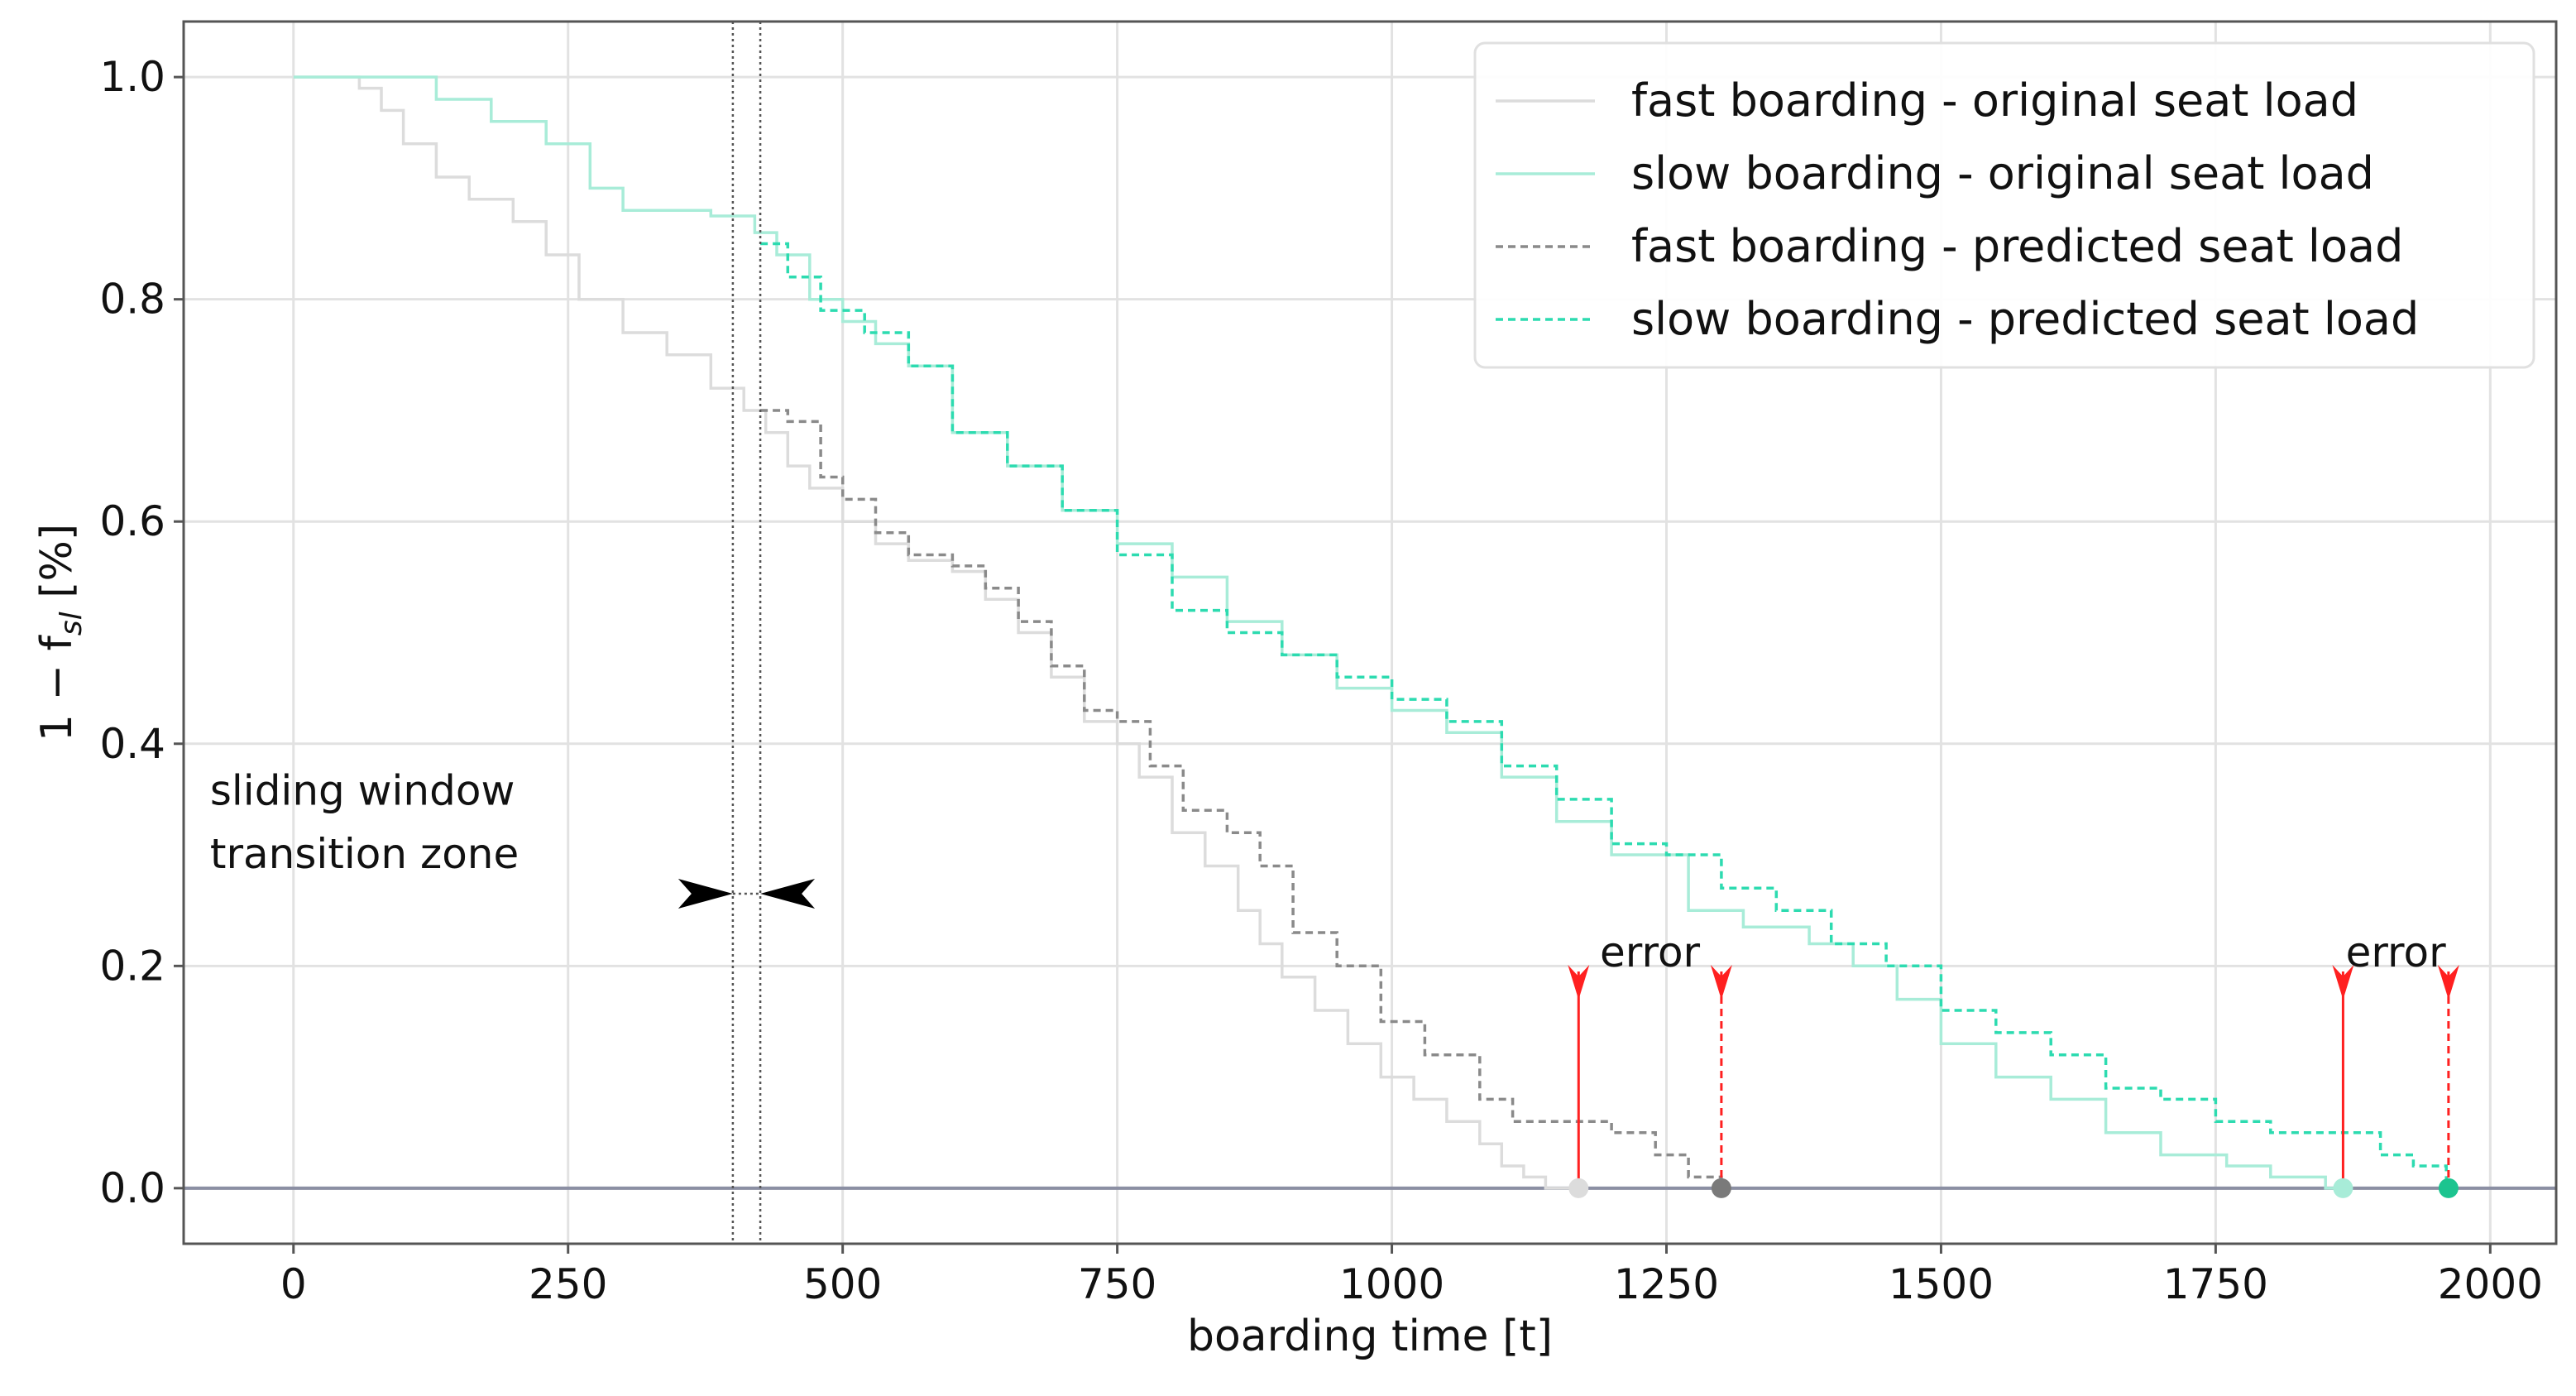 This screenshot has height=1396, width=2576. Describe the element at coordinates (2017, 246) in the screenshot. I see `legend-label-3: fast boarding - predicted seat load` at that location.